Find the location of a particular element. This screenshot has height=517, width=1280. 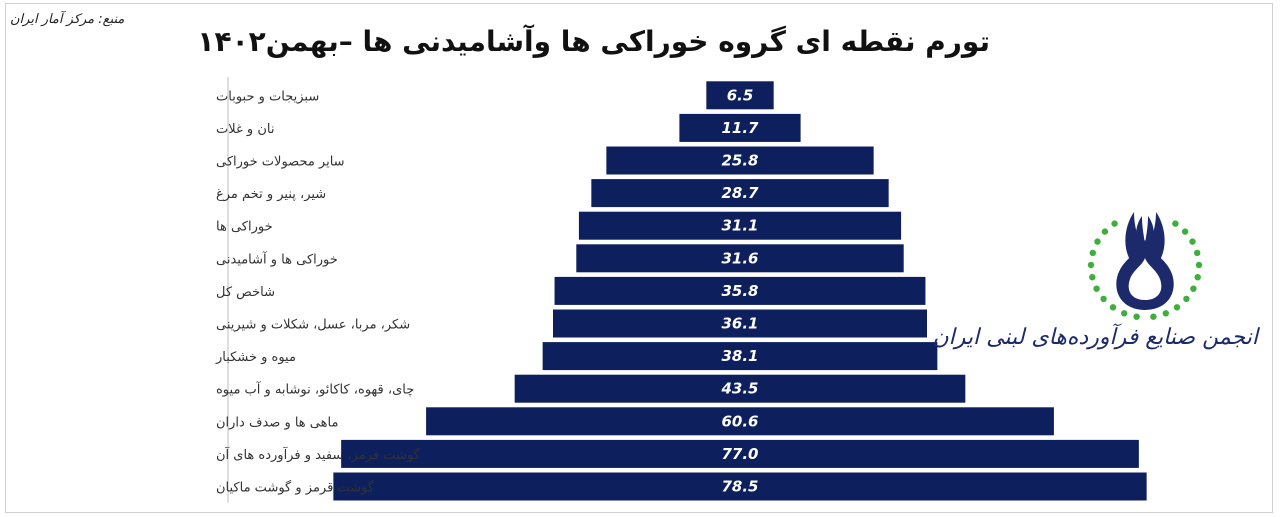

value-label-10: 60.6 is located at coordinates (739, 421).